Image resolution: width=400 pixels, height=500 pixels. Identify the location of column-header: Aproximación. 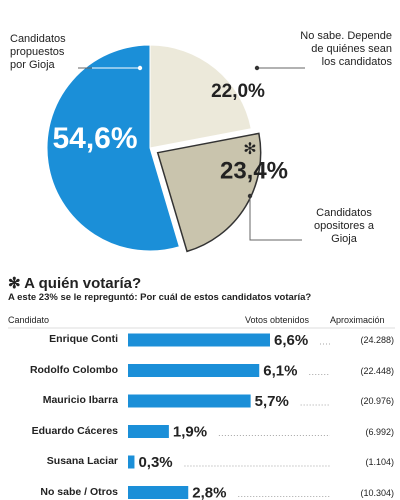
(357, 320).